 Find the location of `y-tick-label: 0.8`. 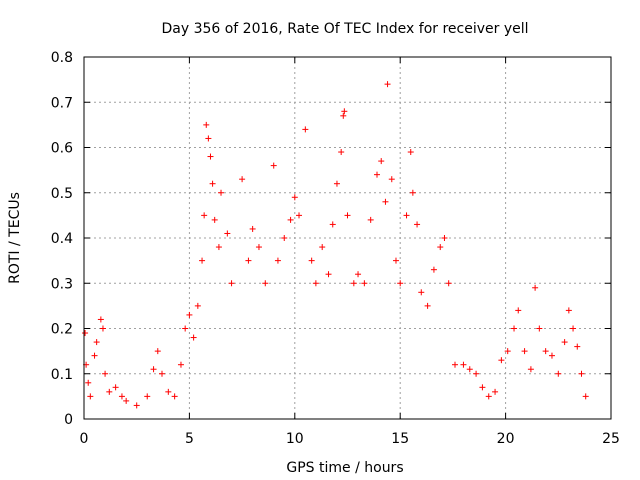

y-tick-label: 0.8 is located at coordinates (62, 58).